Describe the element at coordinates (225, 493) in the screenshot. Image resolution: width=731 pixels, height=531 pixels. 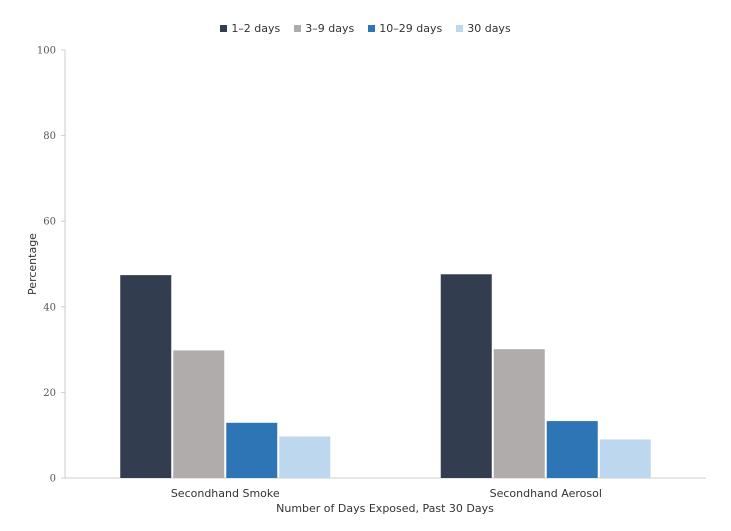
I see `x-category-label: Secondhand Smoke` at that location.